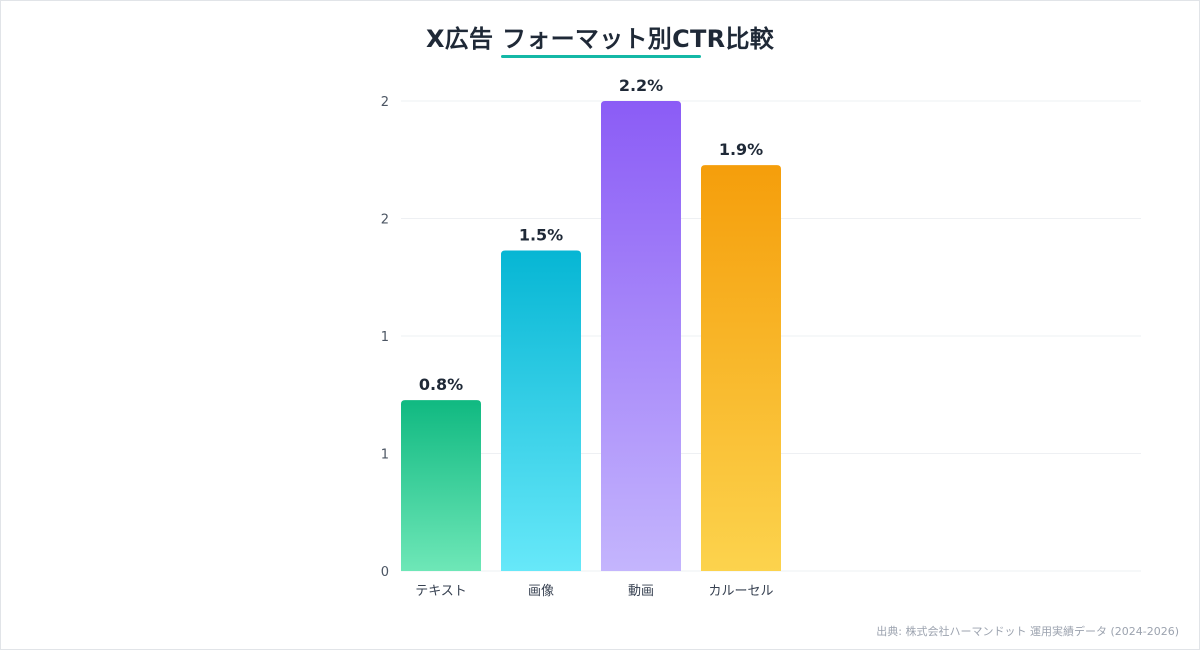 Image resolution: width=1200 pixels, height=651 pixels. I want to click on chart-title: X広告 フォーマット別CTR比較, so click(600, 39).